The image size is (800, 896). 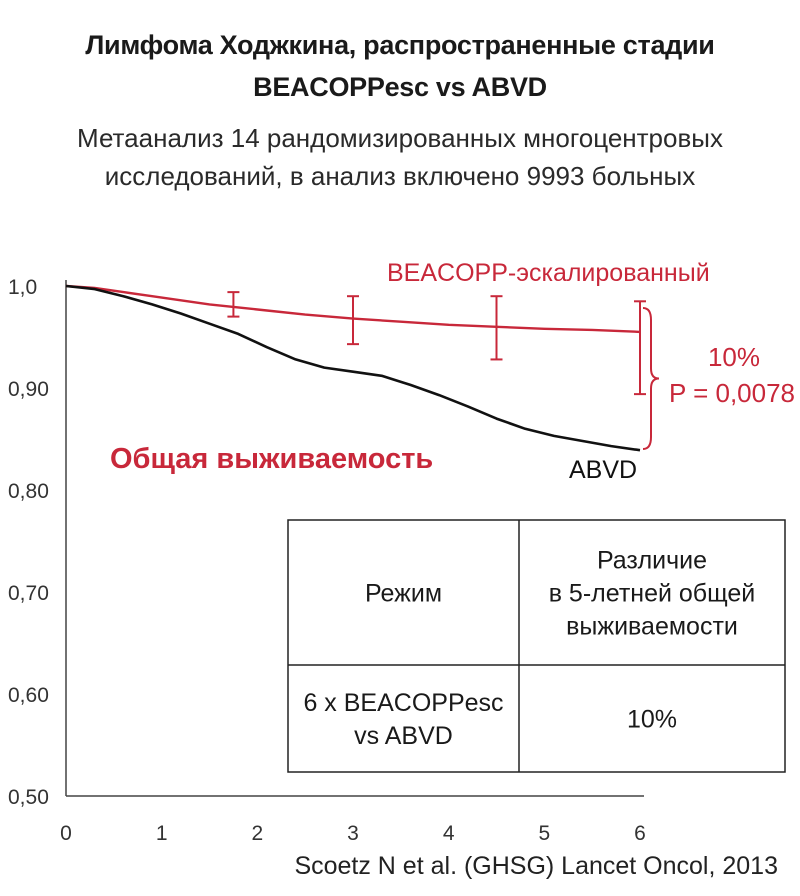 What do you see at coordinates (603, 470) in the screenshot?
I see `series-label-abvd: ABVD` at bounding box center [603, 470].